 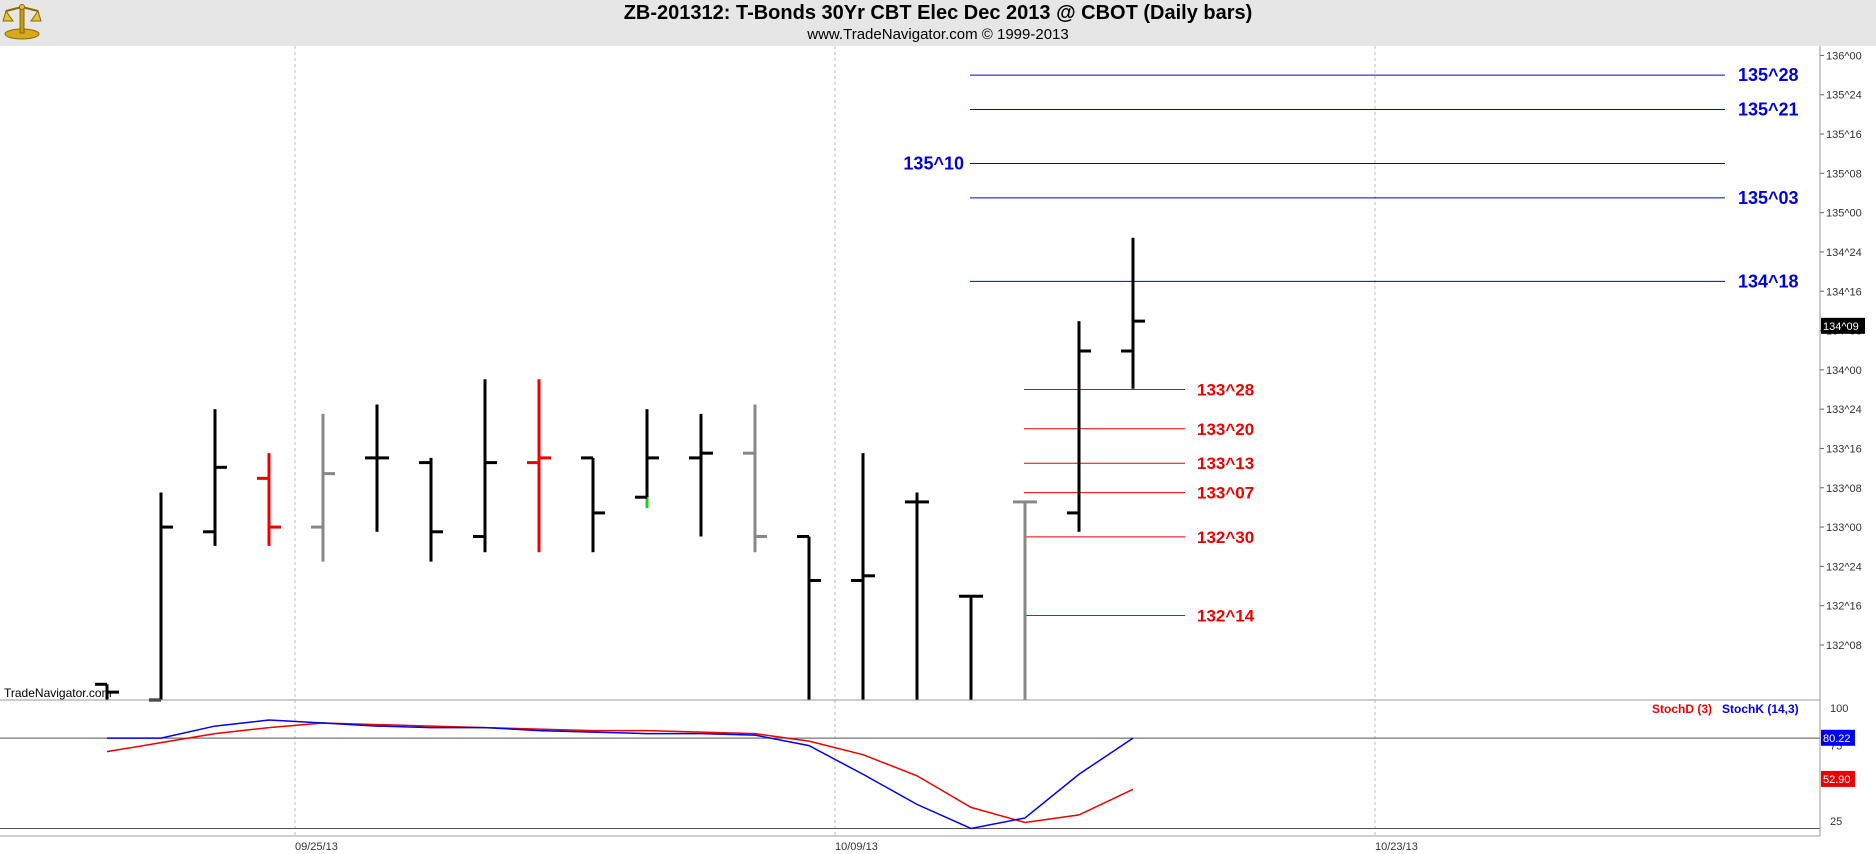 What do you see at coordinates (1844, 607) in the screenshot?
I see `price-tick-label: 132^16` at bounding box center [1844, 607].